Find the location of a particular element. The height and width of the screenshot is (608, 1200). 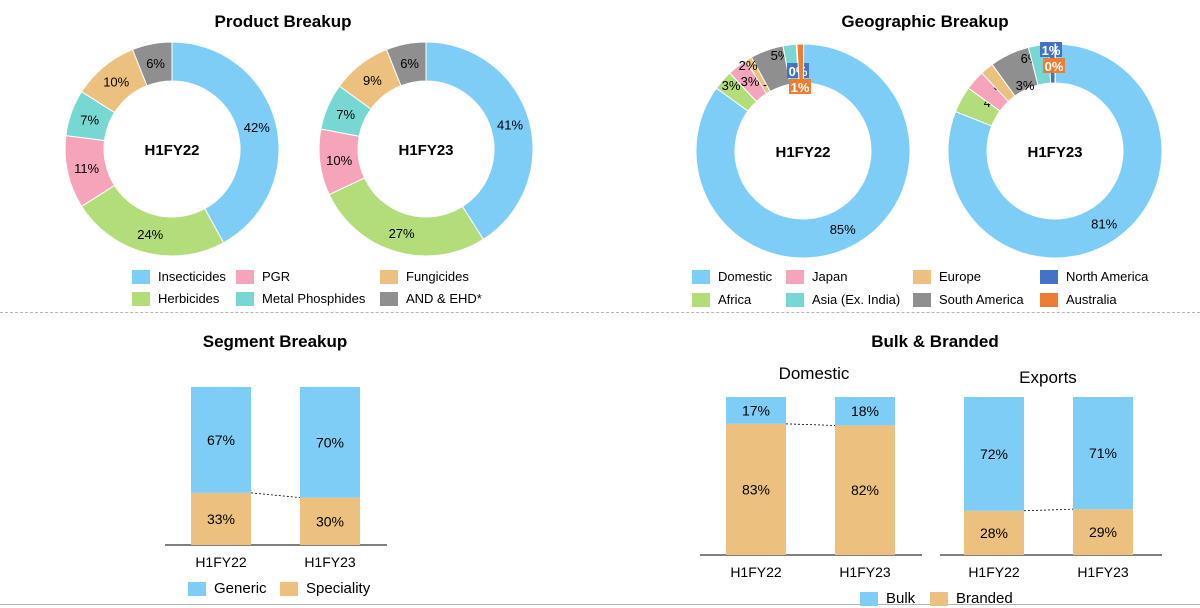

bottom-divider is located at coordinates (600, 604).